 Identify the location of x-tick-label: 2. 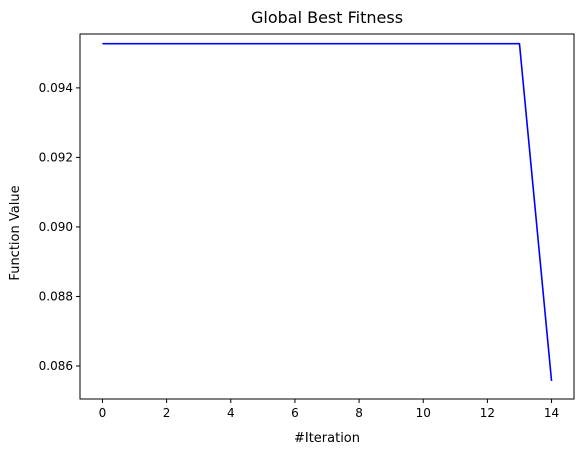
(167, 413).